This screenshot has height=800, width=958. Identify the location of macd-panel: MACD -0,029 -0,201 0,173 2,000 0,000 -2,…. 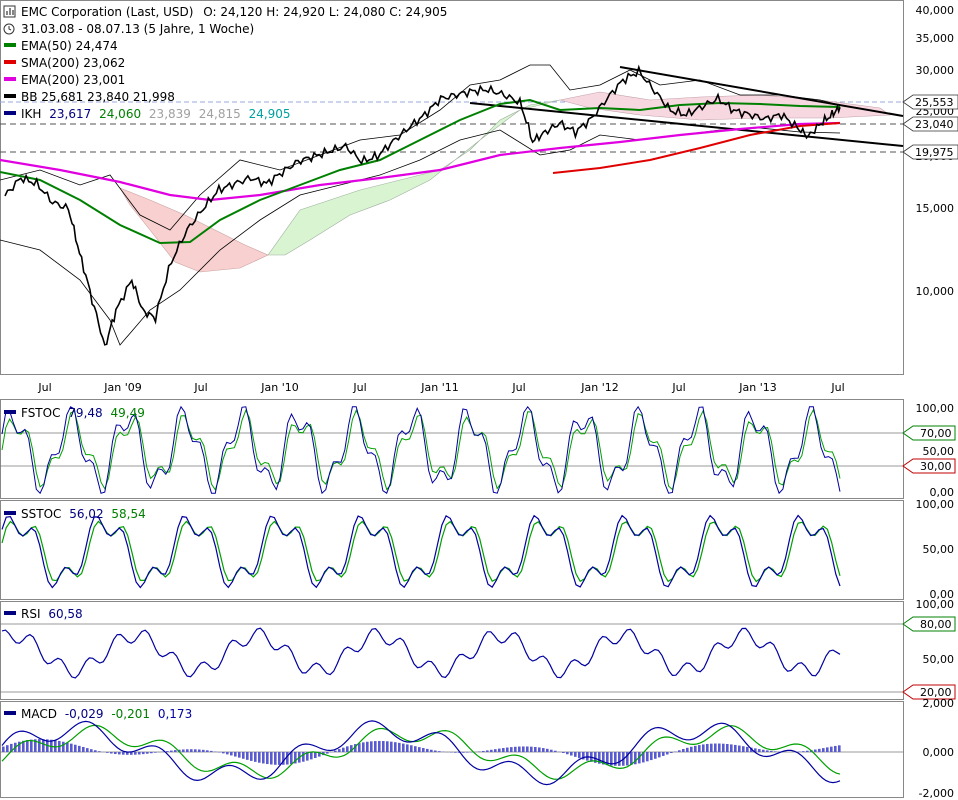
(477, 748).